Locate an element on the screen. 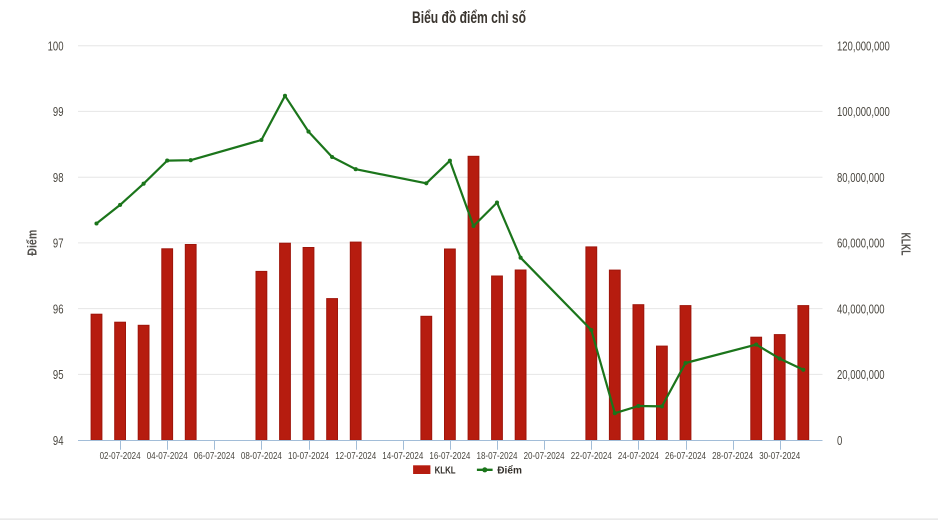  svg-text: 14-07-2024 is located at coordinates (402, 456).